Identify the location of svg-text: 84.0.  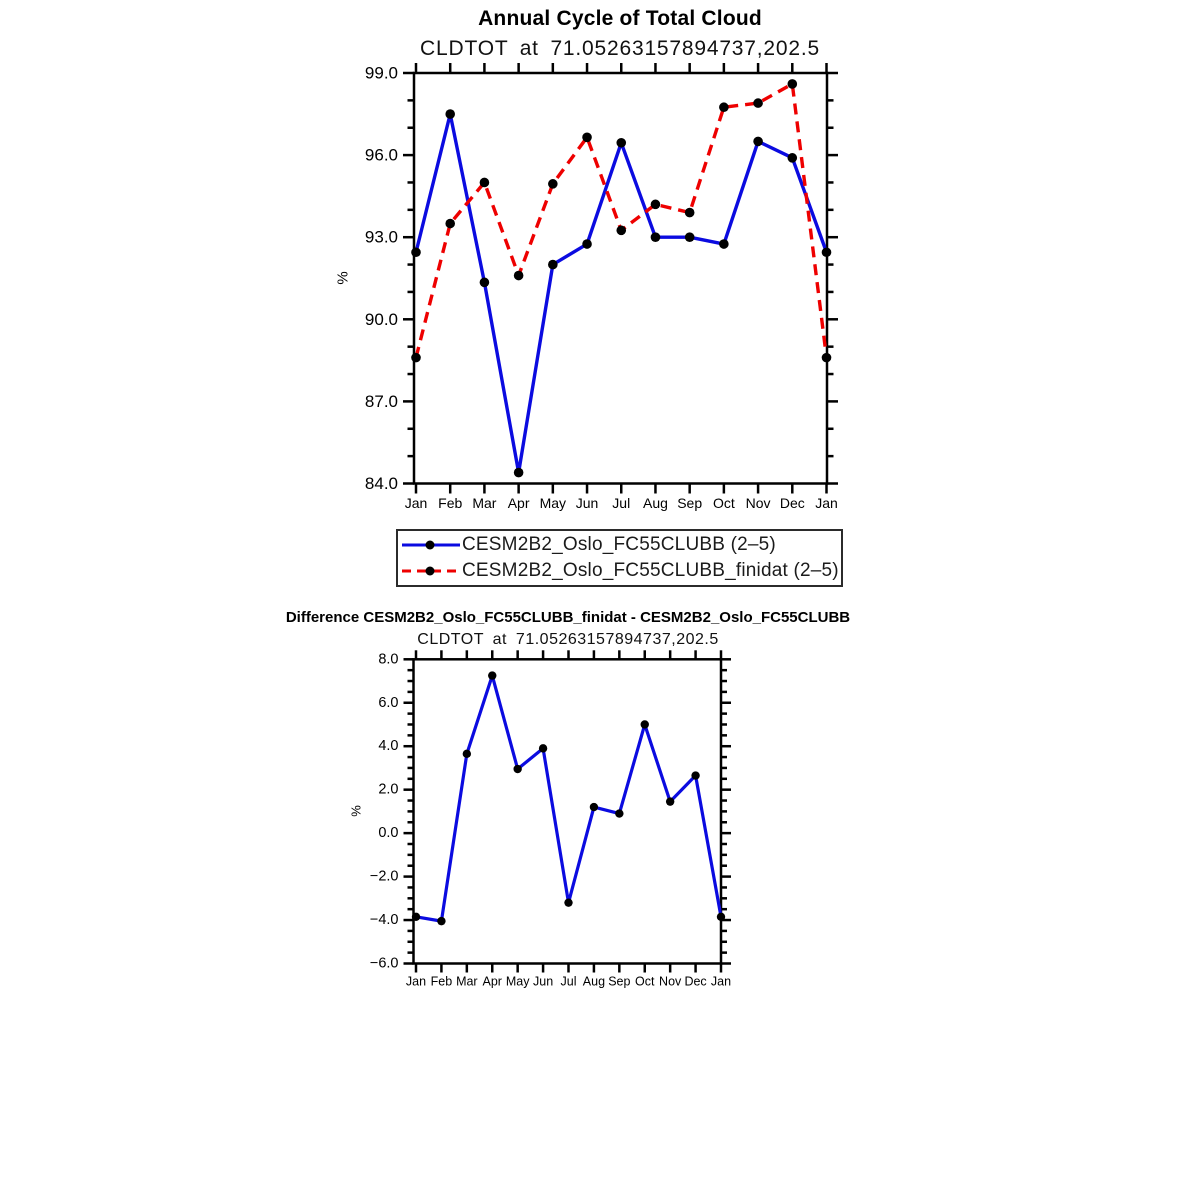
(381, 483).